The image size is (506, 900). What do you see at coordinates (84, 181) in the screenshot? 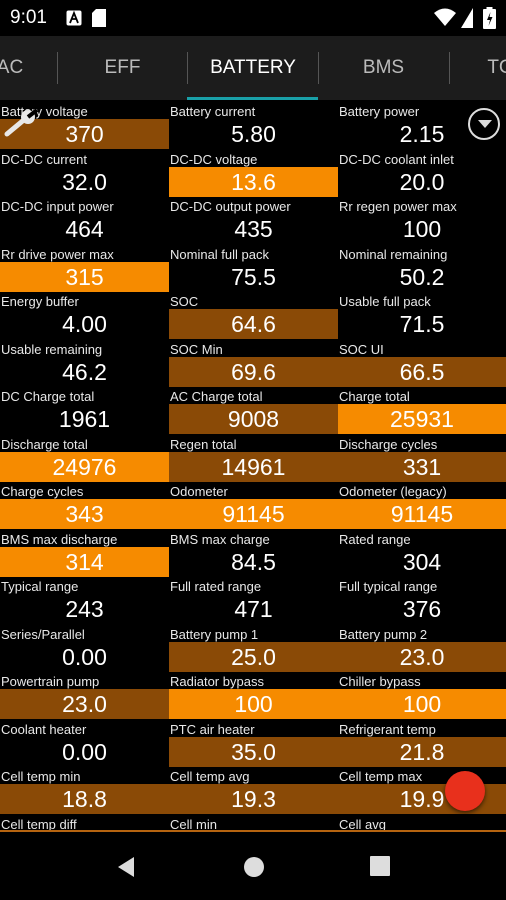
I see `metric-value: 32.0` at bounding box center [84, 181].